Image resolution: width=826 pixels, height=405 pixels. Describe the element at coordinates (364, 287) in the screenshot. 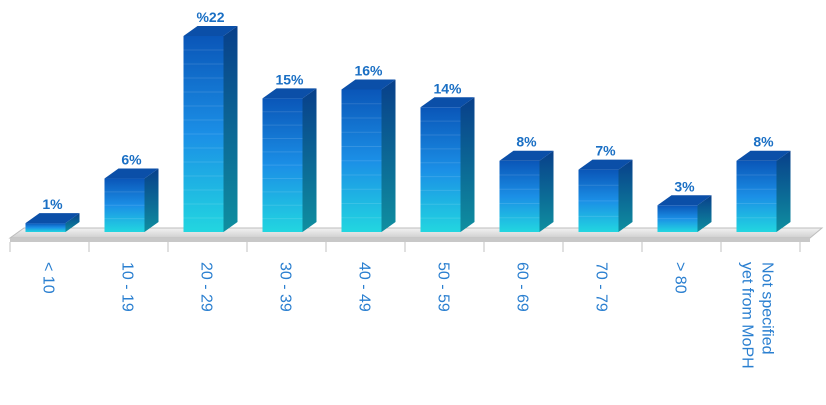

I see `category-label: 40 - 49` at that location.